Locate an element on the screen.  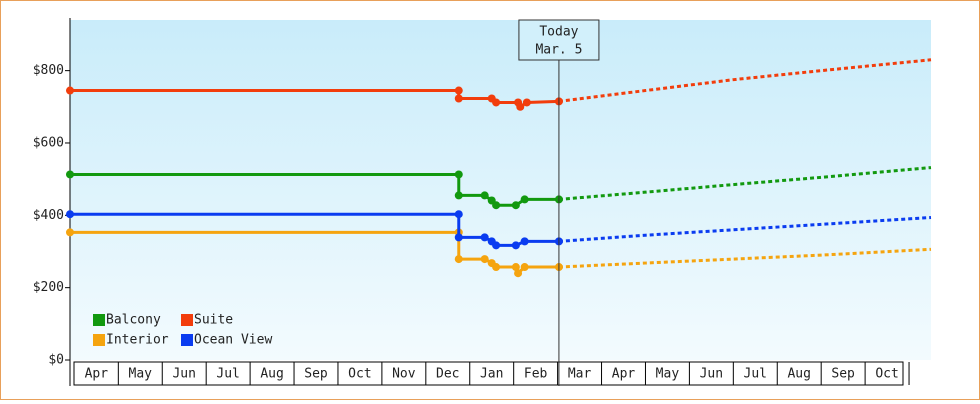
month-strip is located at coordinates (488, 373).